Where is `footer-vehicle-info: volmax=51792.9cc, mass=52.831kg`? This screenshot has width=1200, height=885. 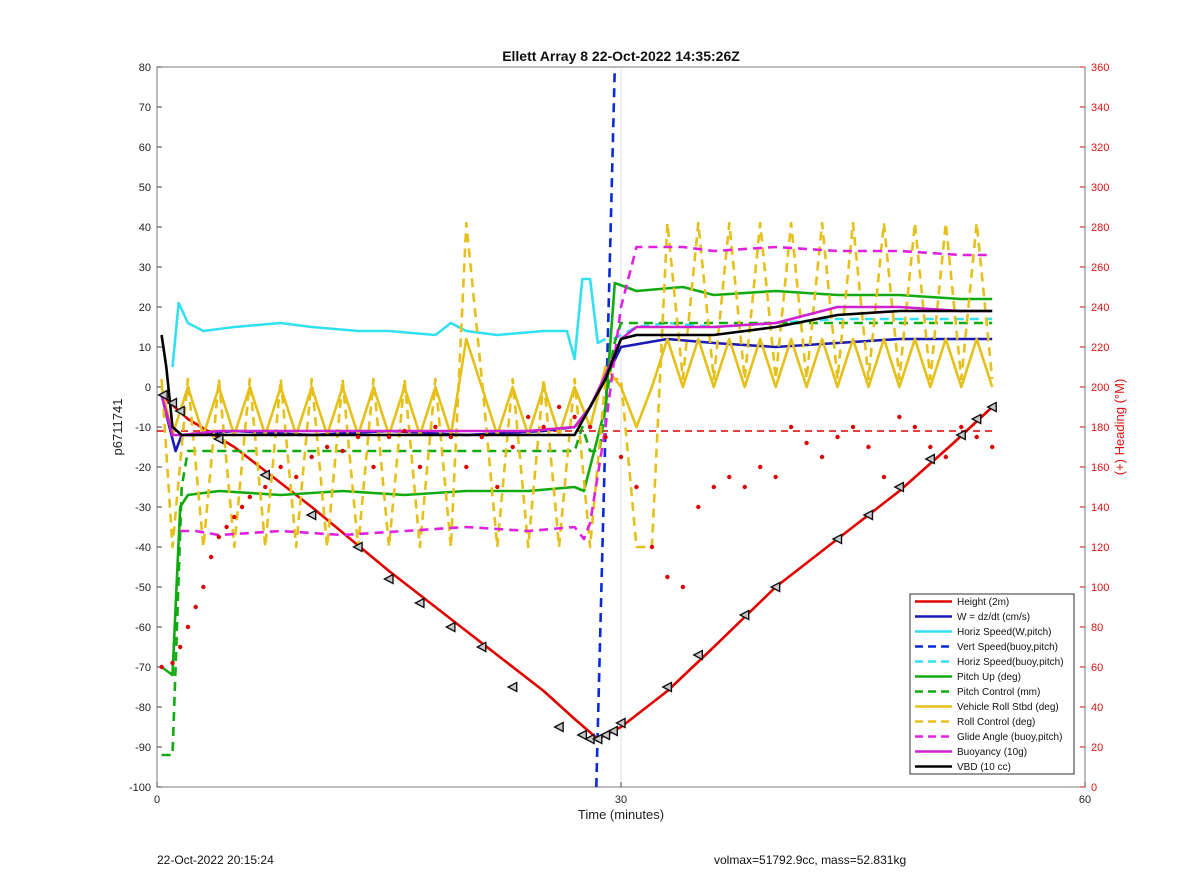 footer-vehicle-info: volmax=51792.9cc, mass=52.831kg is located at coordinates (810, 860).